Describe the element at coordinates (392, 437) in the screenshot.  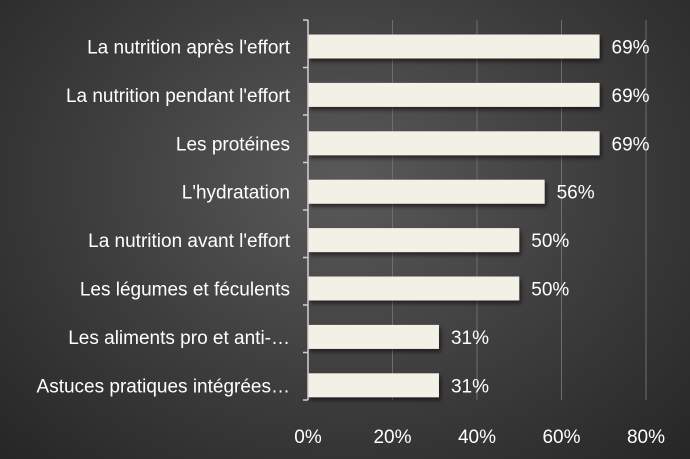
I see `x-tick-label: 20%` at that location.